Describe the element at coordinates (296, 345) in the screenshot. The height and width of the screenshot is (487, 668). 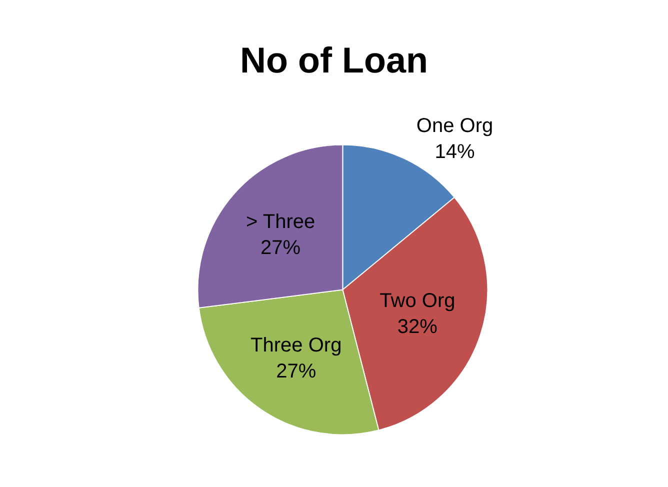
I see `slice-label: Three Org` at that location.